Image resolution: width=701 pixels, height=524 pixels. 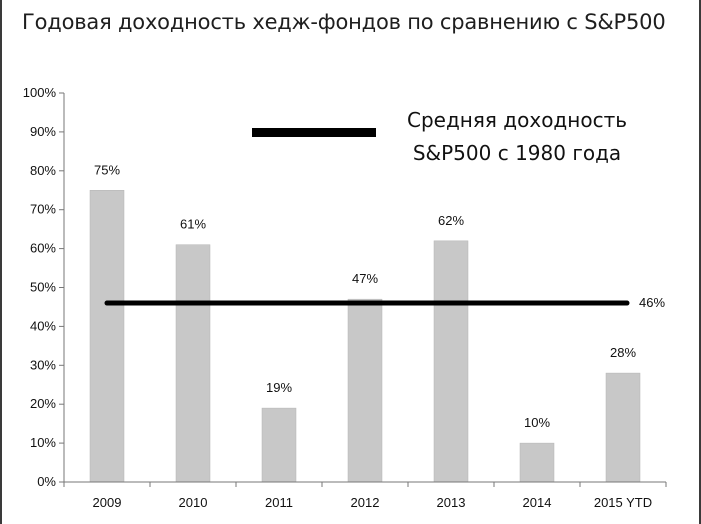 What do you see at coordinates (451, 361) in the screenshot?
I see `bar-2013` at bounding box center [451, 361].